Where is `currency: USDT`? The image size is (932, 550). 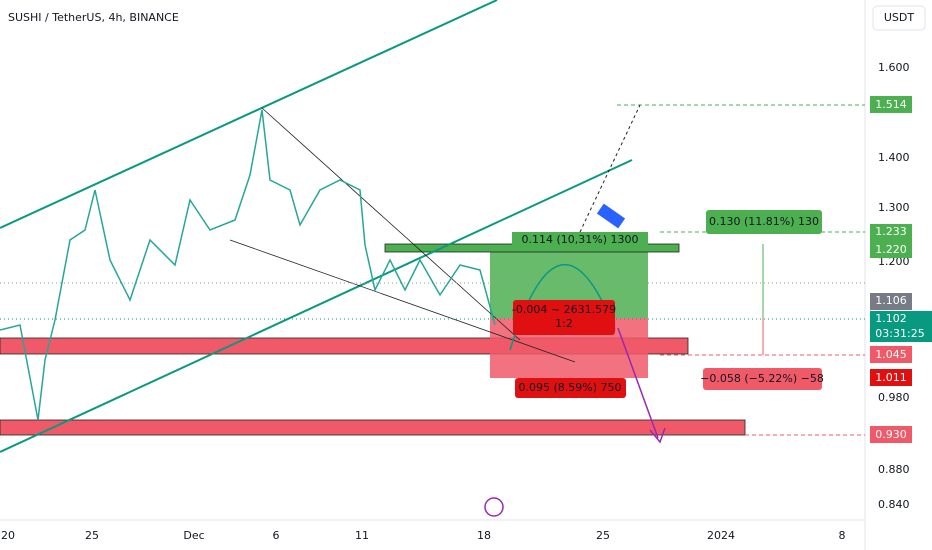
currency: USDT is located at coordinates (899, 17).